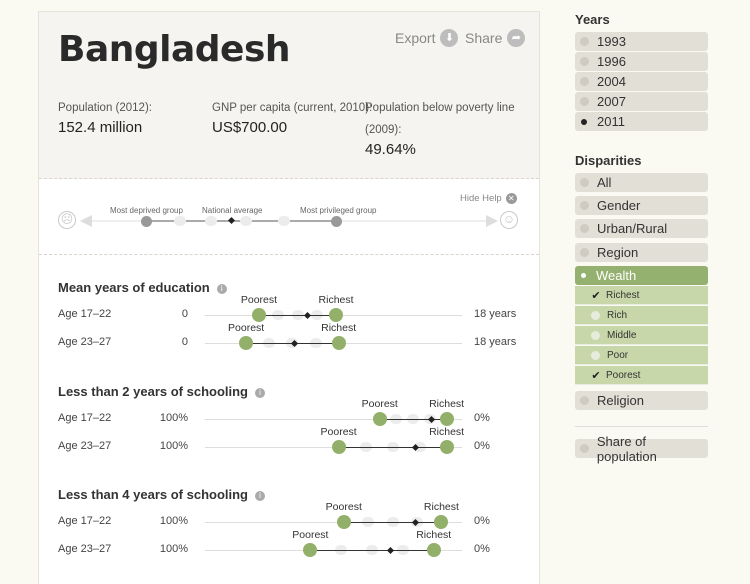  Describe the element at coordinates (641, 315) in the screenshot. I see `wealth-subitem-rich: Rich` at that location.